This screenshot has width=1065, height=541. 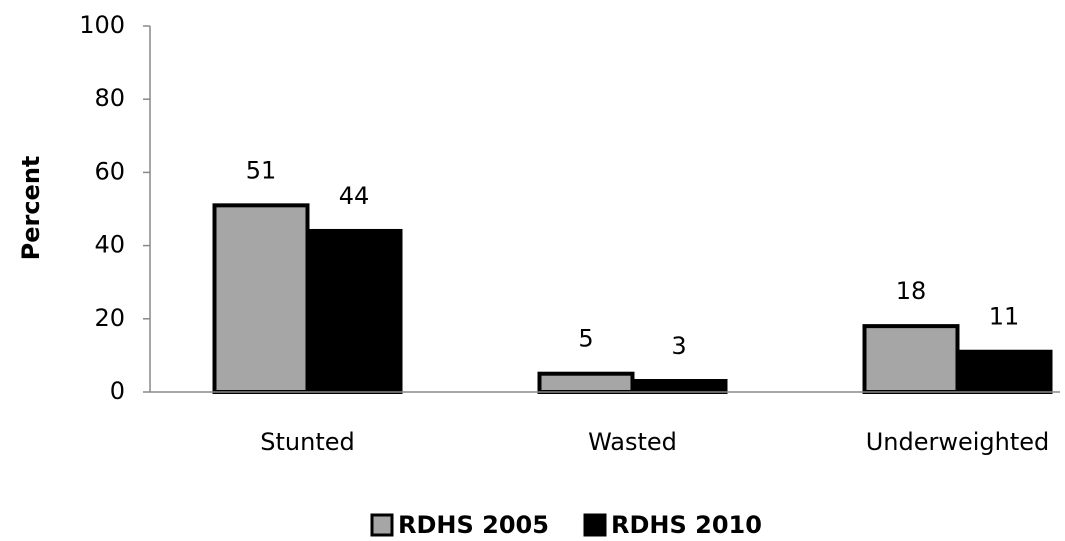 I want to click on value-label: 5, so click(x=585, y=339).